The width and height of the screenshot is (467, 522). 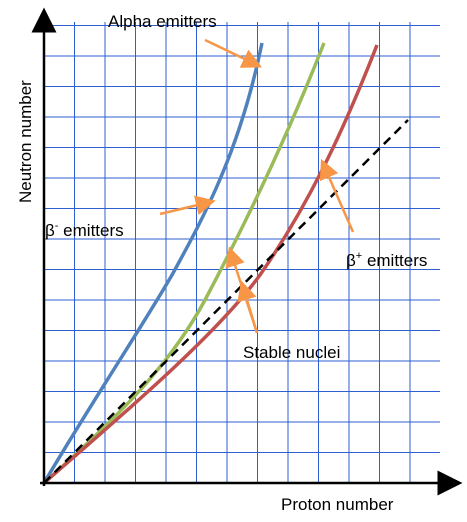 I want to click on beta-minus-superscript: -, so click(x=57, y=226).